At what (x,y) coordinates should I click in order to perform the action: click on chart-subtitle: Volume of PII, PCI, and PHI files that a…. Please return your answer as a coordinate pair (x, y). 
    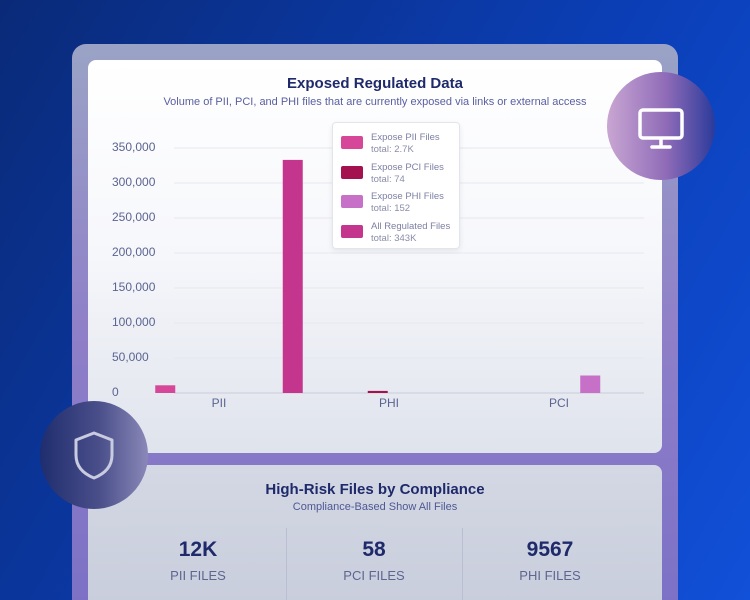
    Looking at the image, I should click on (375, 102).